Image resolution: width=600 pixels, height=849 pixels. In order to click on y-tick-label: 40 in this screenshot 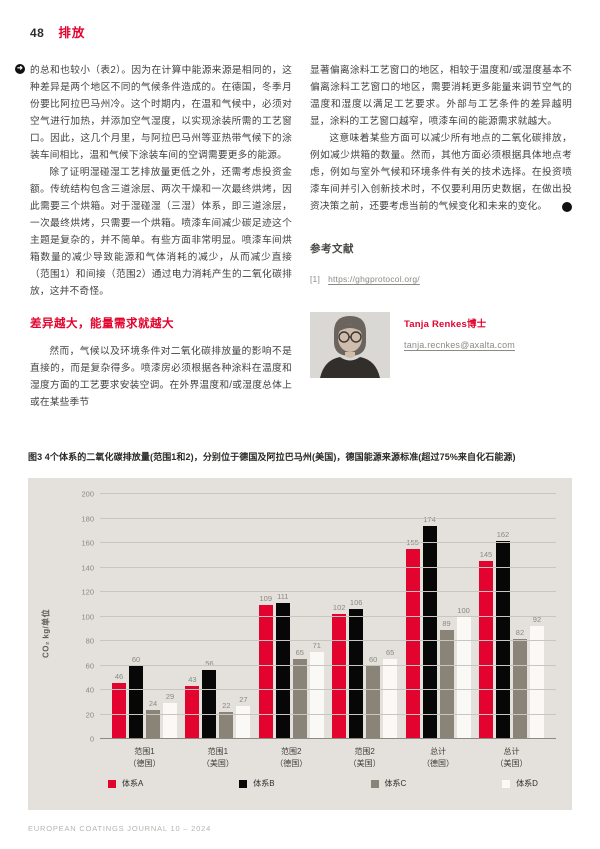, I will do `click(89, 690)`.